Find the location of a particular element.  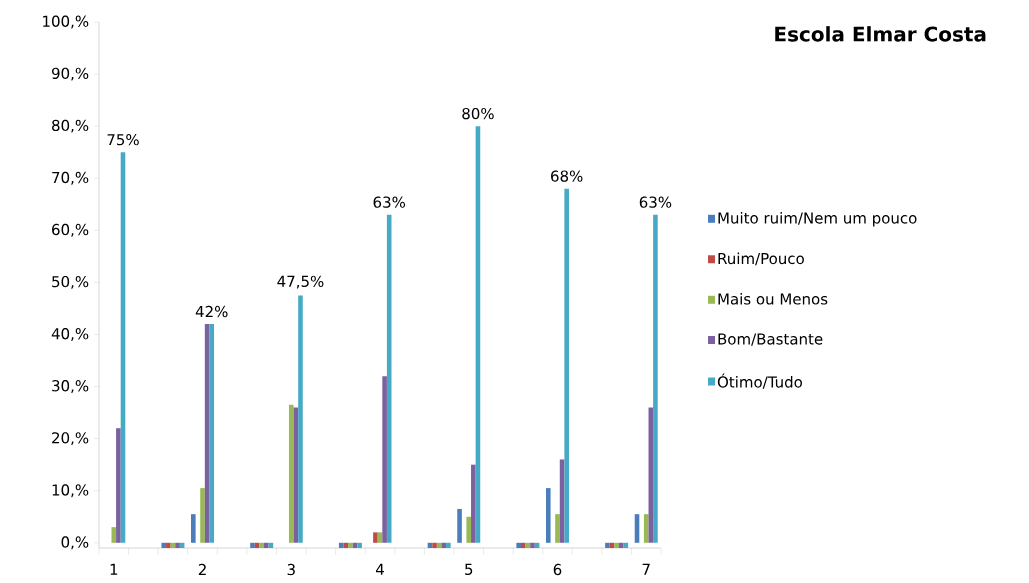

data-label: 68% is located at coordinates (567, 176).